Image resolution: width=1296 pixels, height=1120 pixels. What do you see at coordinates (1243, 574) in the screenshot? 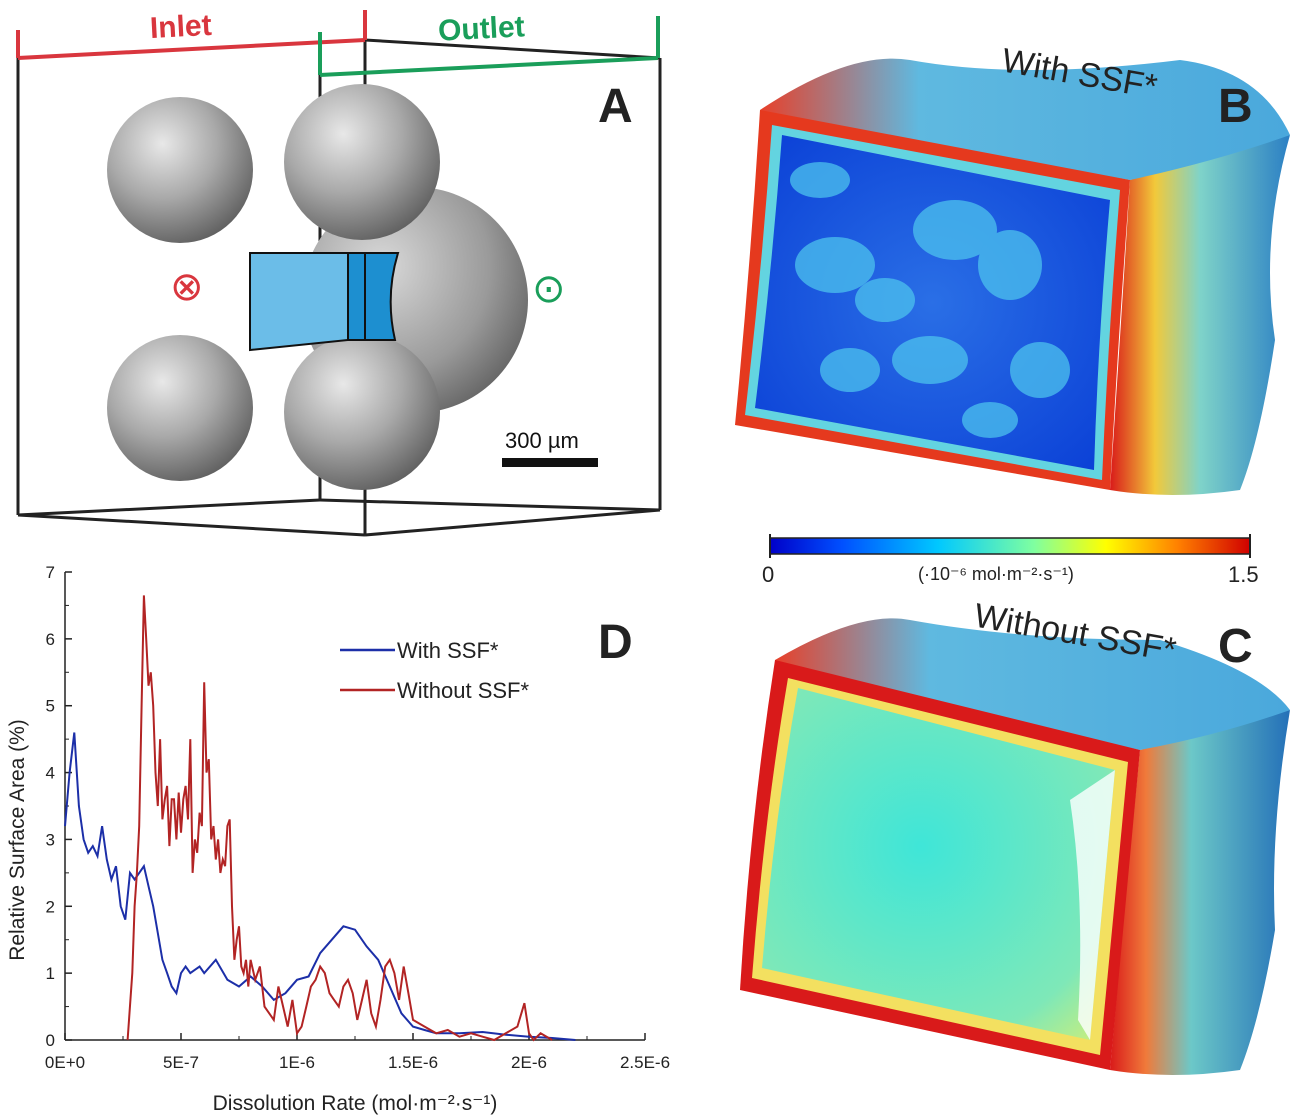
I see `colorbar-max: 1.5` at bounding box center [1243, 574].